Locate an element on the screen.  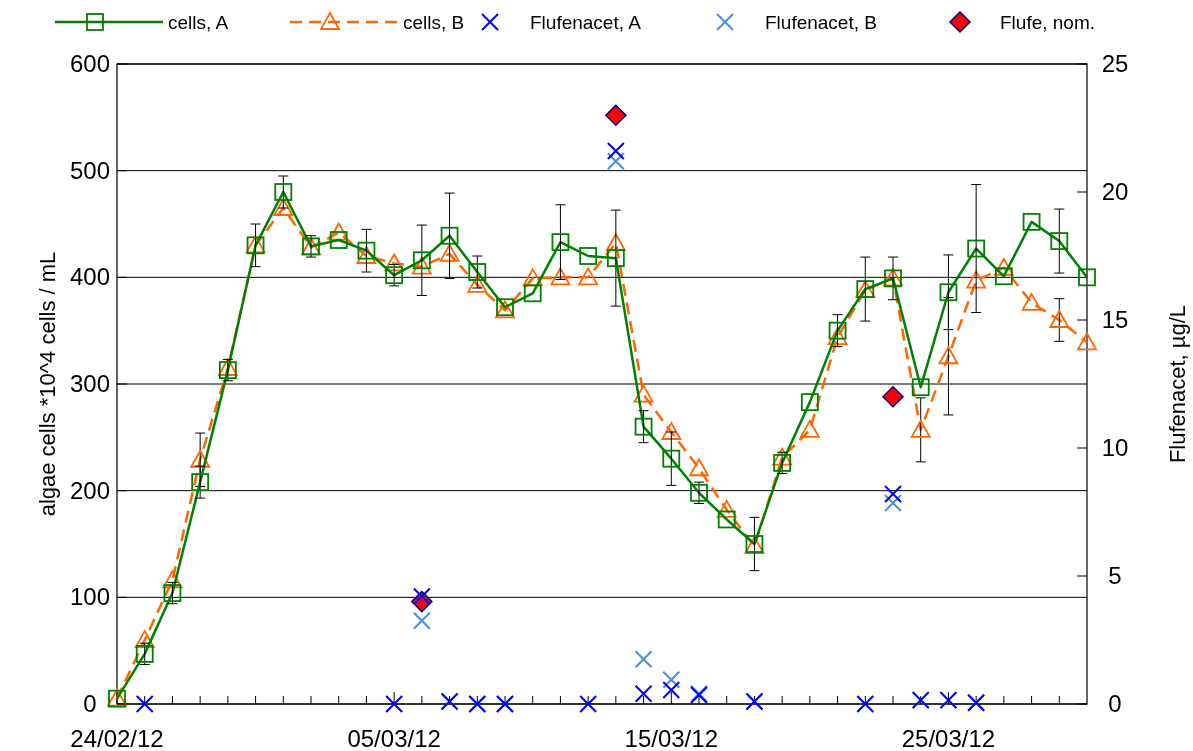
legend-label: cells, A is located at coordinates (198, 22).